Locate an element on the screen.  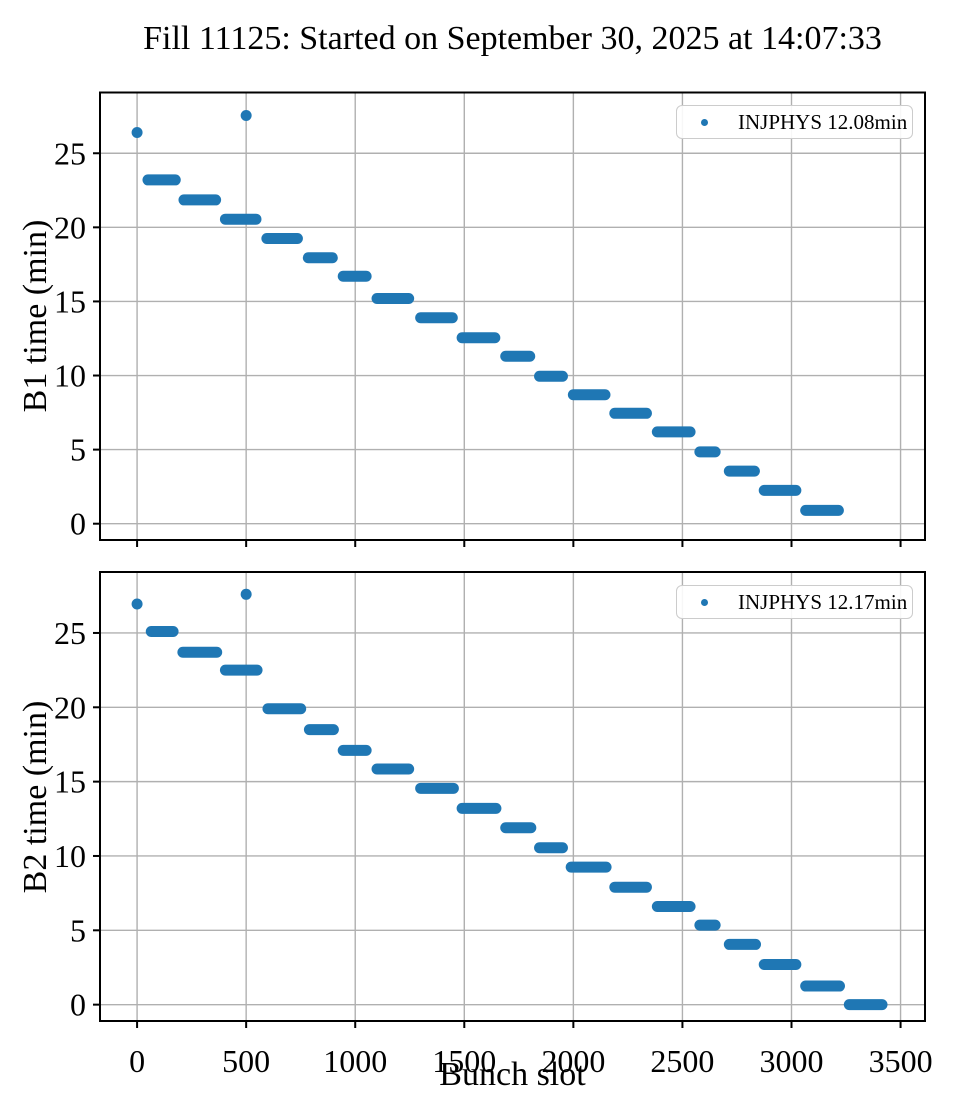
y-axis-label-b1: B1 time (min) is located at coordinates (35, 316).